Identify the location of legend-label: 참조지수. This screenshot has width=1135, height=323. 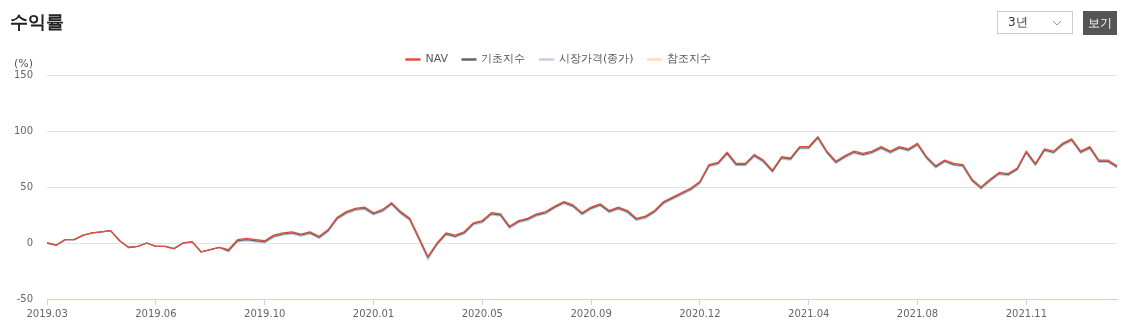
(689, 59).